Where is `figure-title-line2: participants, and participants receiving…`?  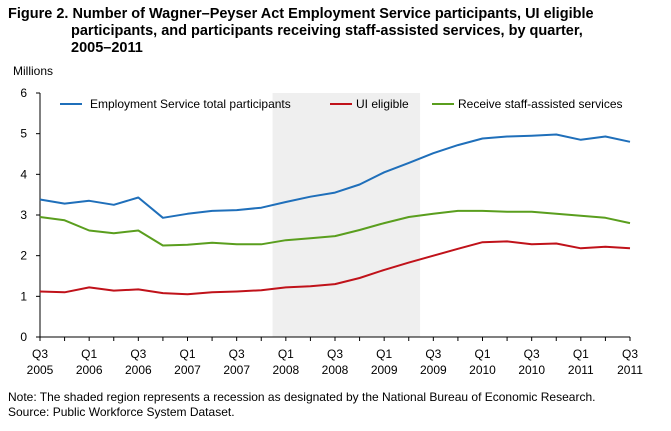 figure-title-line2: participants, and participants receiving… is located at coordinates (327, 31).